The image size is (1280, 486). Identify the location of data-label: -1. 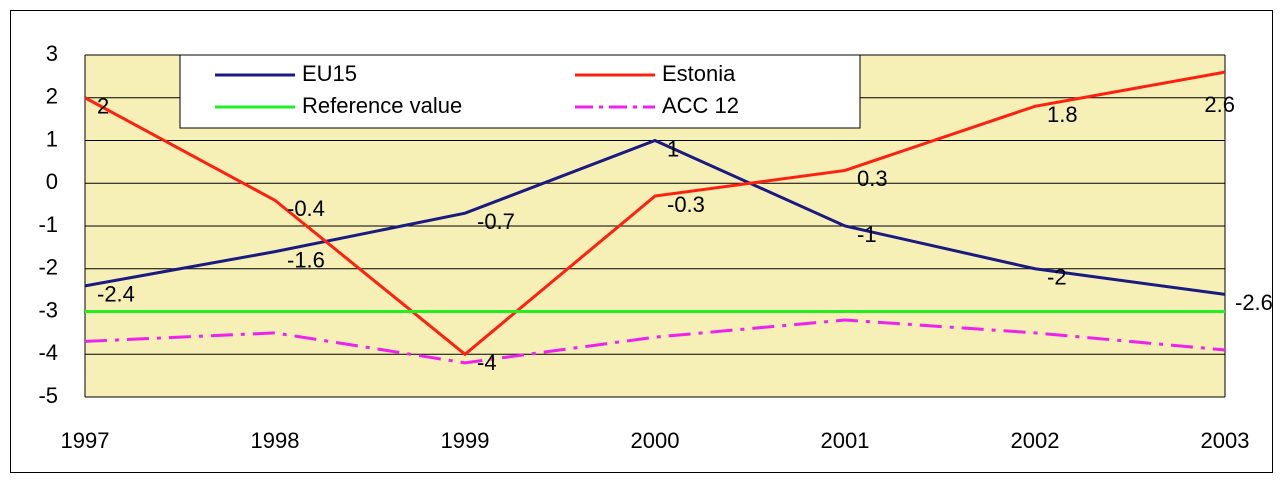
(867, 234).